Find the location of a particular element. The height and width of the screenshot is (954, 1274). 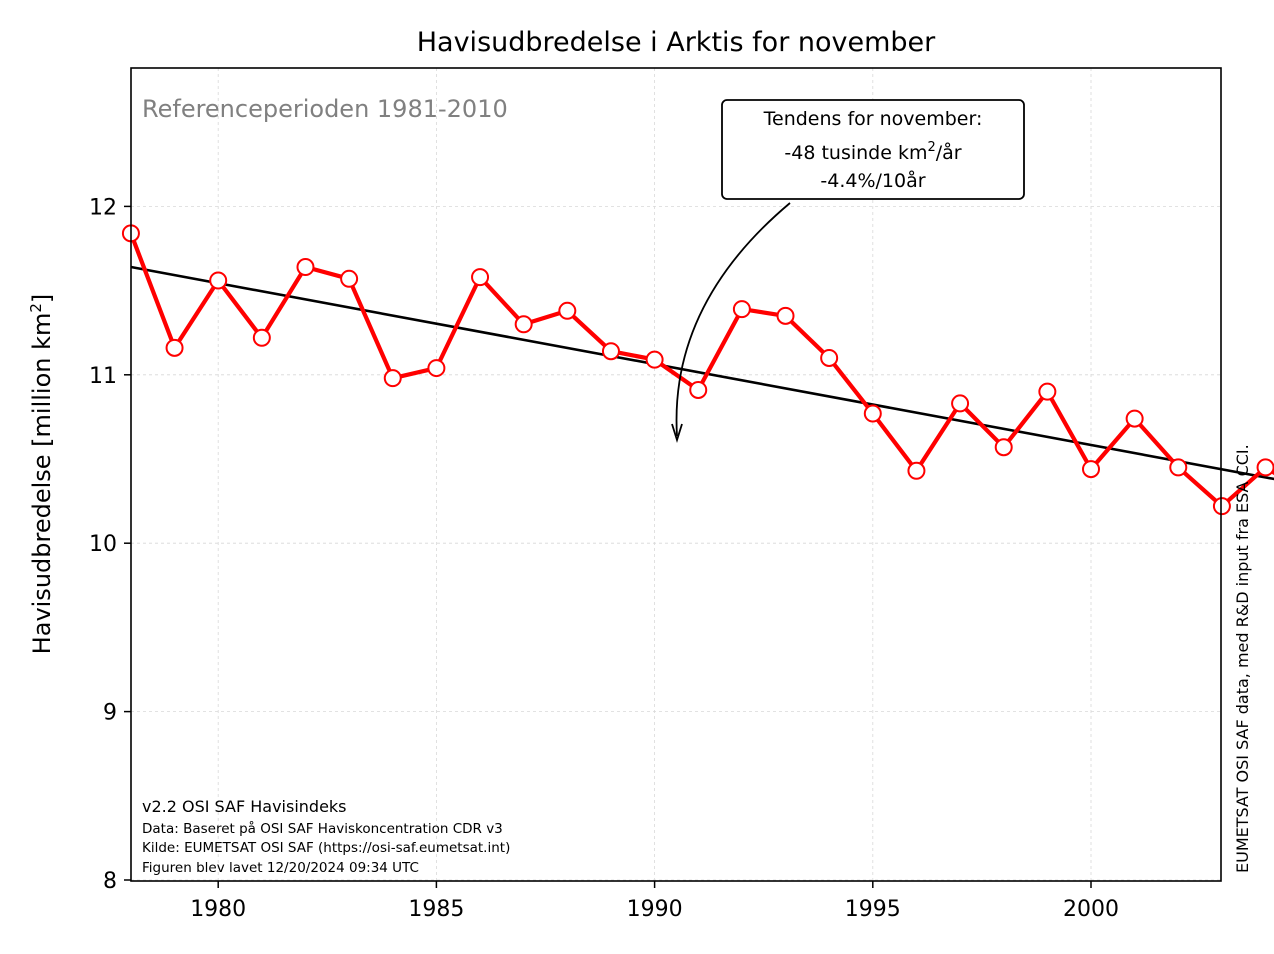

y-tick-label: 9 is located at coordinates (110, 713).